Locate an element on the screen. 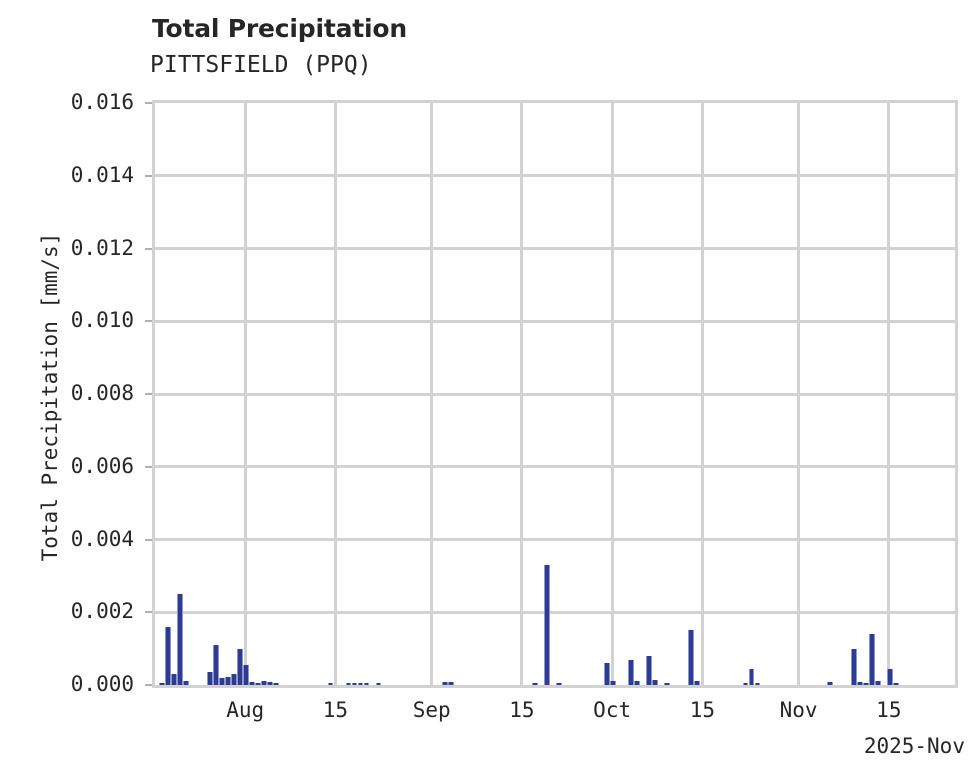 Image resolution: width=980 pixels, height=783 pixels. x-tick-label: Oct is located at coordinates (612, 710).